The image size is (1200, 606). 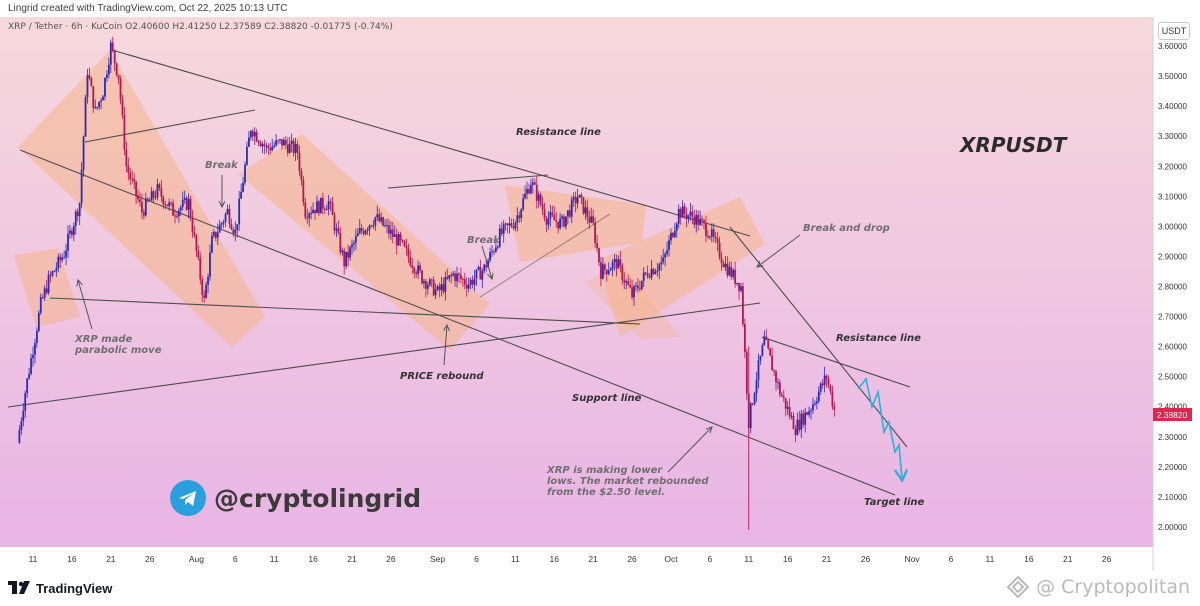 What do you see at coordinates (879, 428) in the screenshot?
I see `projection-path` at bounding box center [879, 428].